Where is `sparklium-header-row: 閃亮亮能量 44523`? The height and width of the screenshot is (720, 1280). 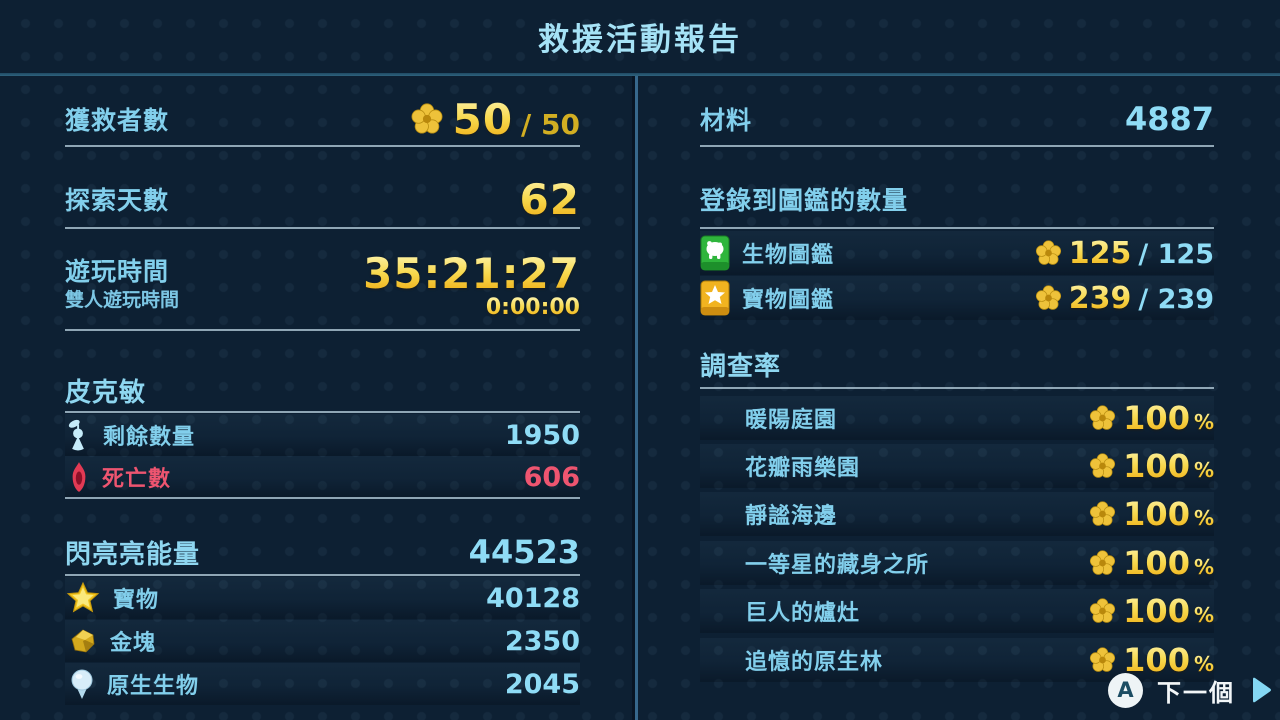 sparklium-header-row: 閃亮亮能量 44523 is located at coordinates (322, 552).